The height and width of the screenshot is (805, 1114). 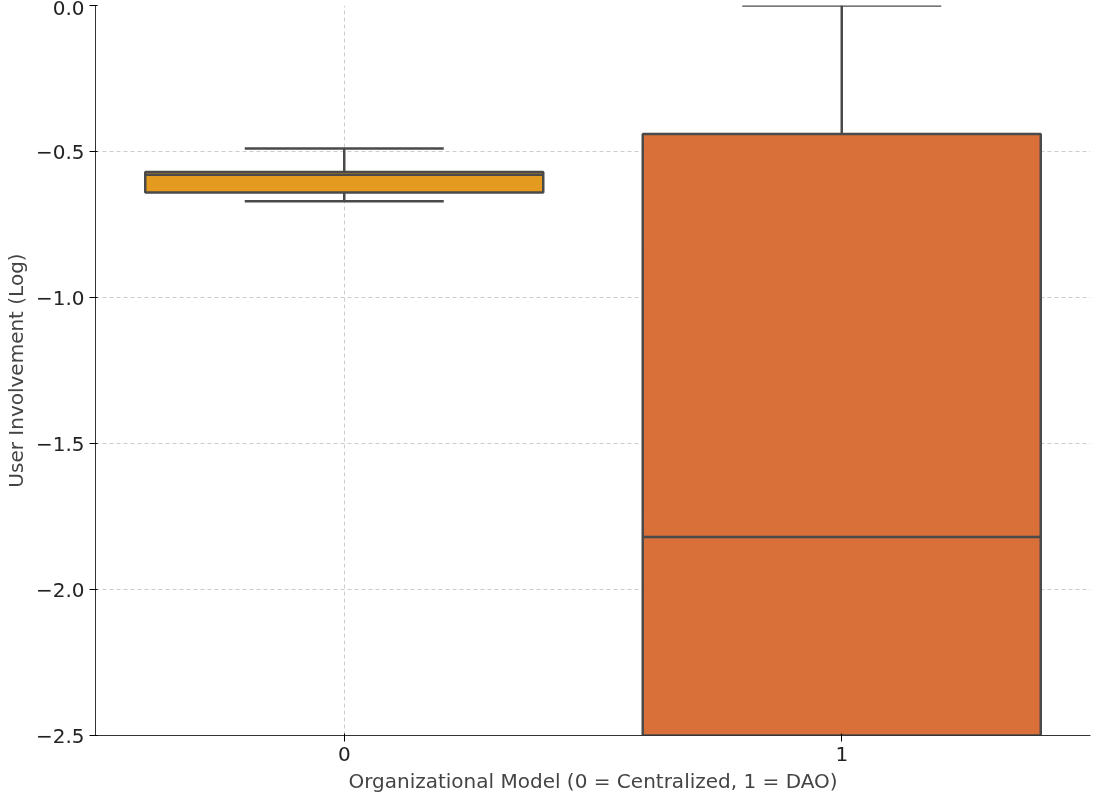 I want to click on x-axis-title: Organizational Model (0 = Centralized, 1 = DAO), so click(x=593, y=780).